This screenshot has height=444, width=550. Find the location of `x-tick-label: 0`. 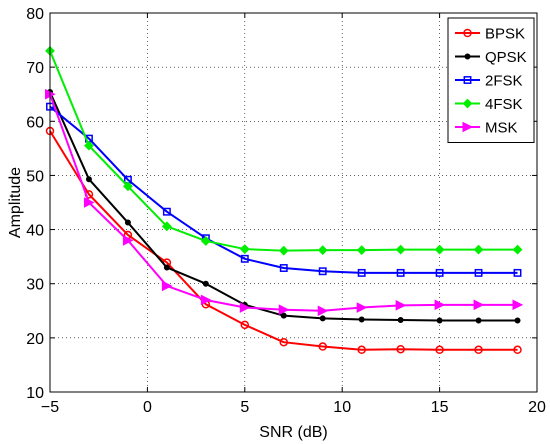

x-tick-label: 0 is located at coordinates (147, 407).